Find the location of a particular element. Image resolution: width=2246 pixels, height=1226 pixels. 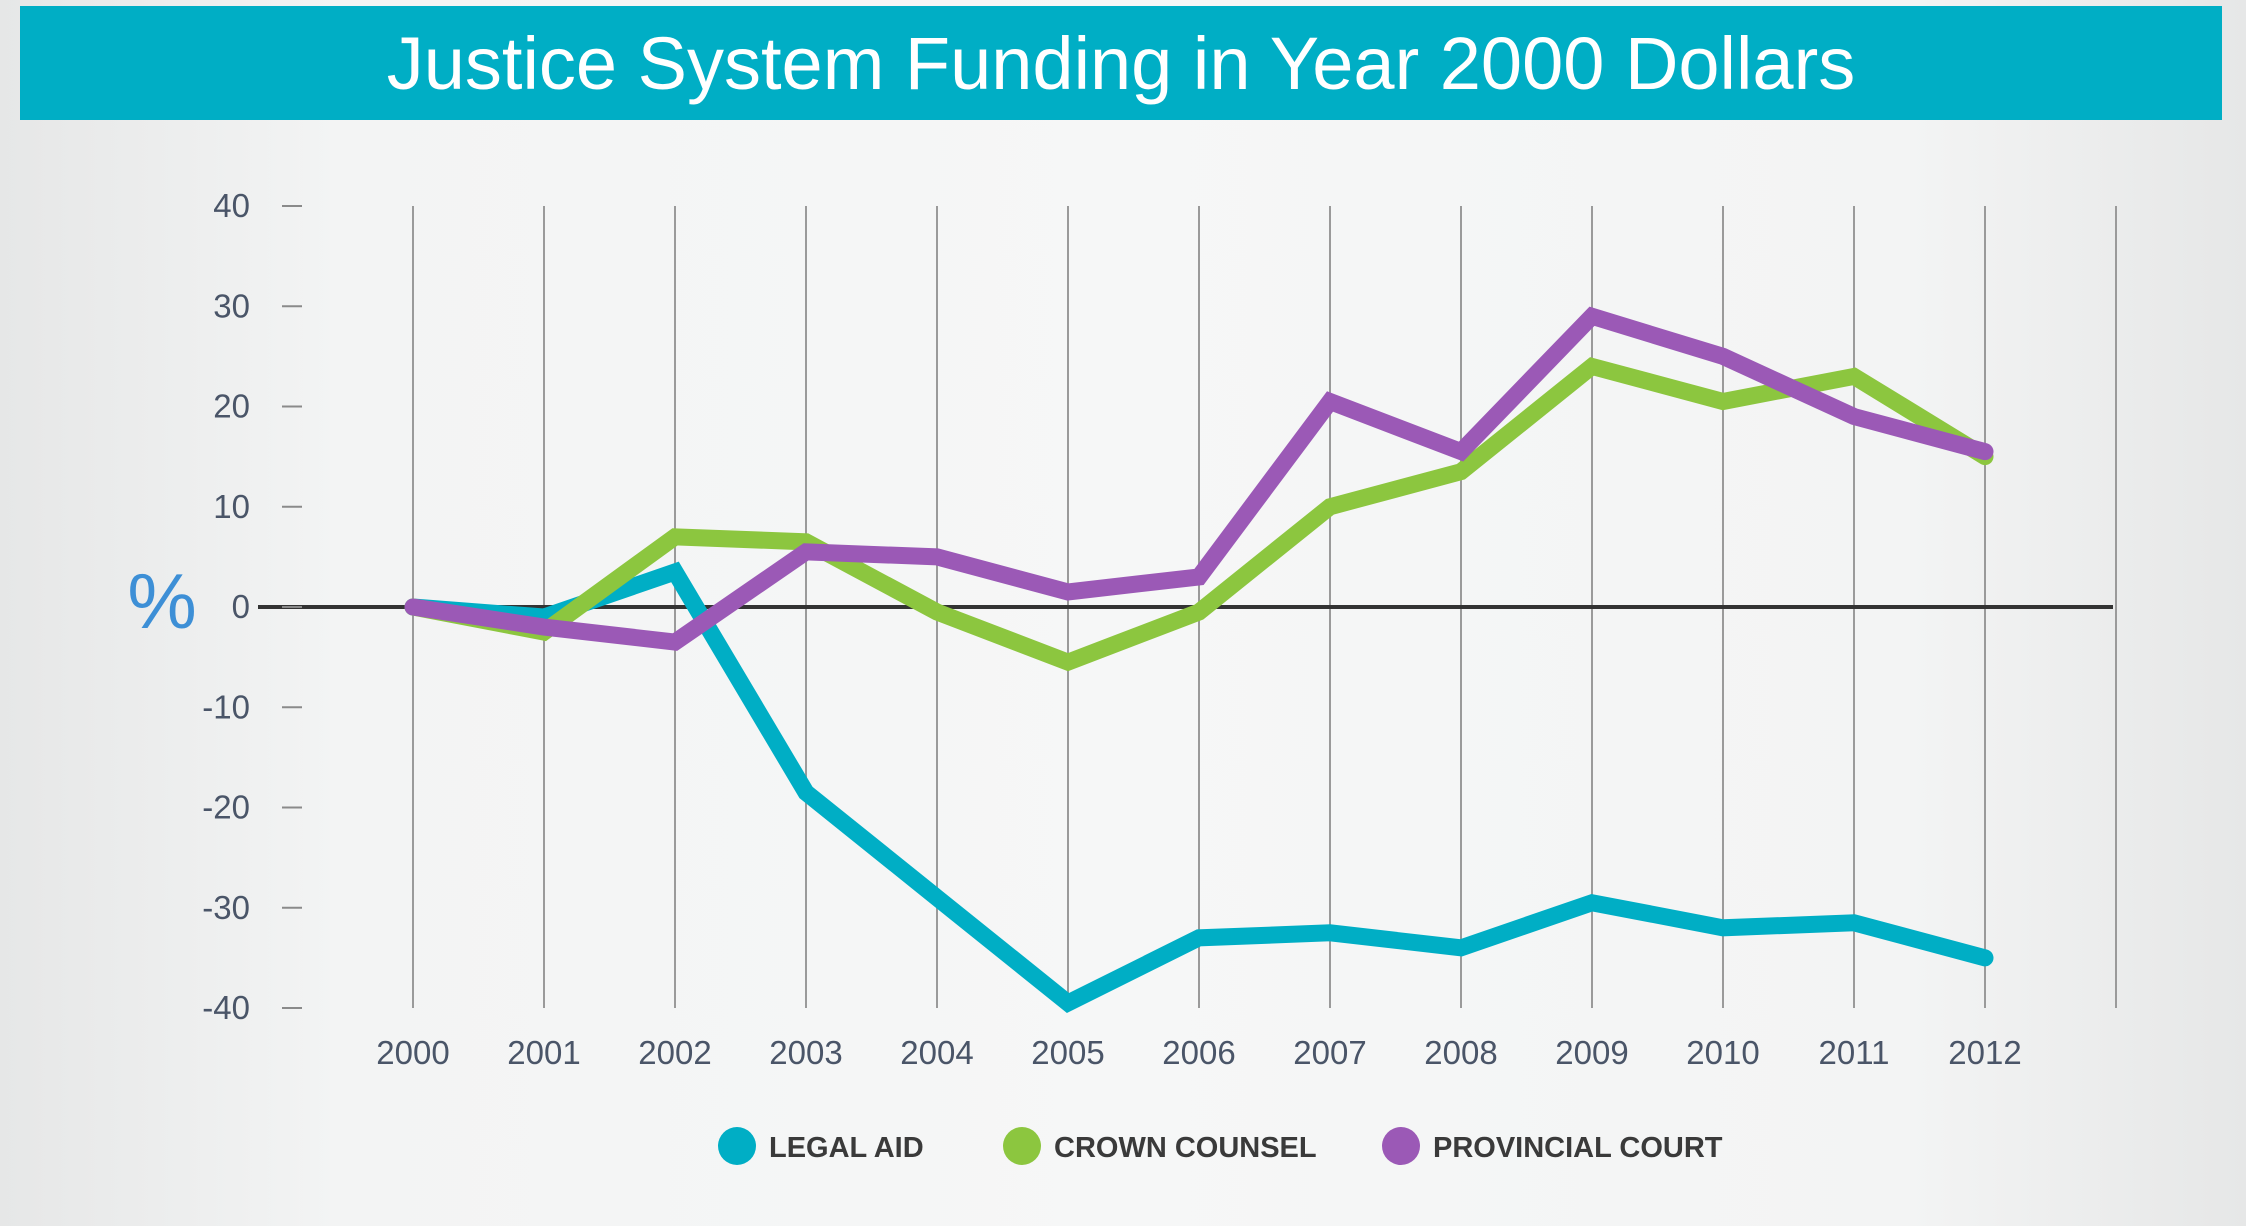

y-tick-label: -10 is located at coordinates (226, 706).